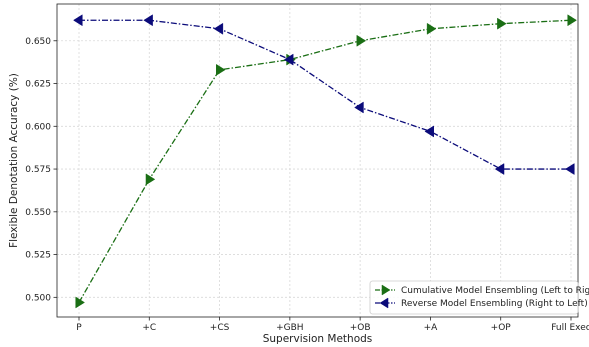  Describe the element at coordinates (431, 328) in the screenshot. I see `x-tick-label: +A` at that location.